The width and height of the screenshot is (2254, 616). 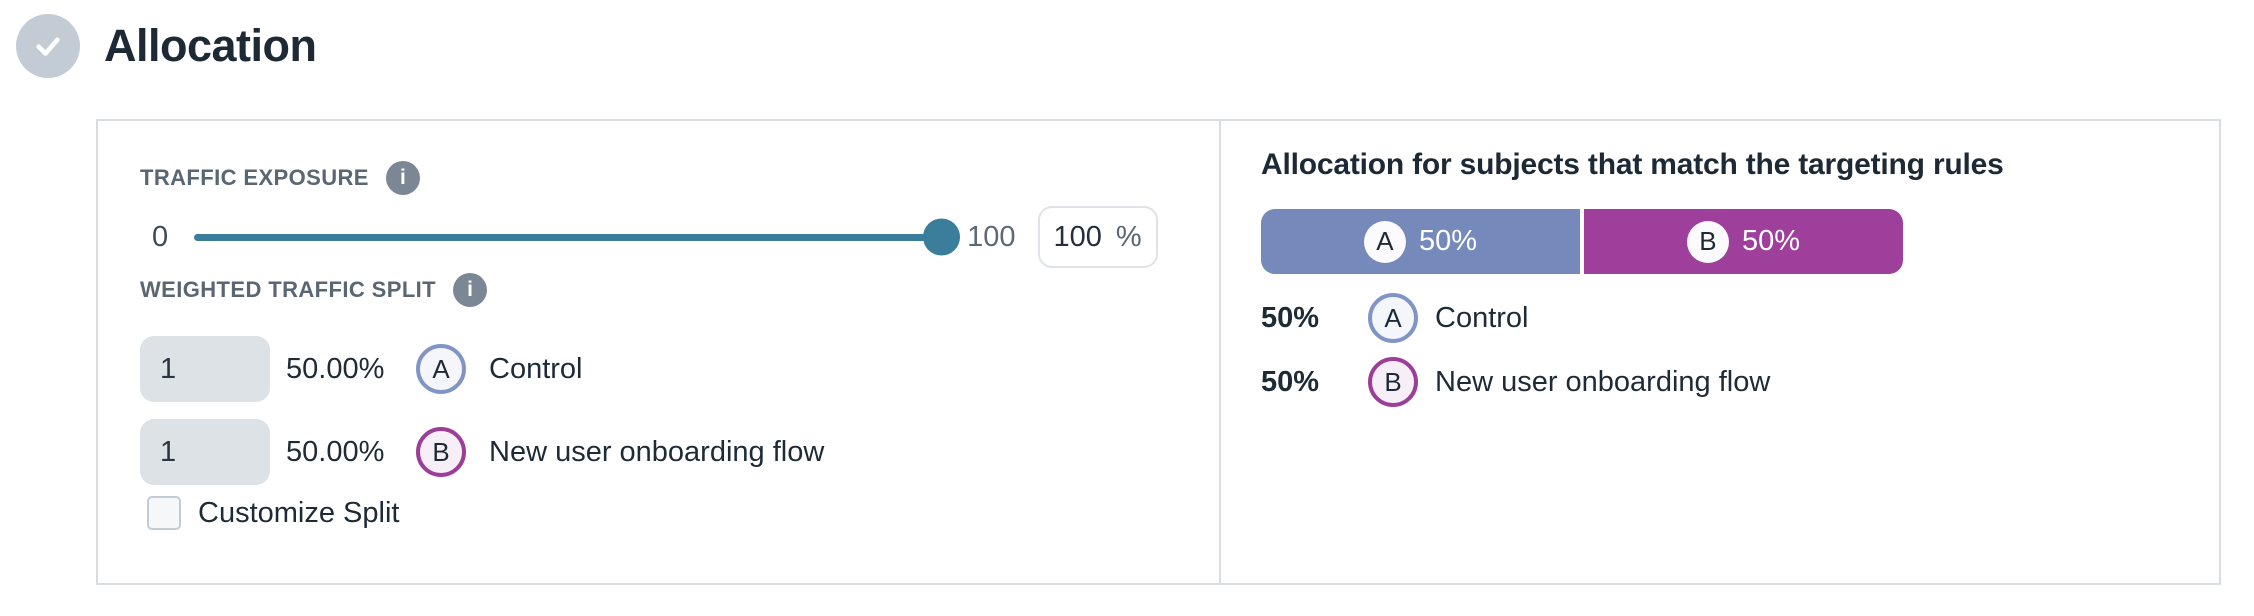 What do you see at coordinates (664, 178) in the screenshot?
I see `traffic-exposure-label-row: TRAFFIC EXPOSURE i` at bounding box center [664, 178].